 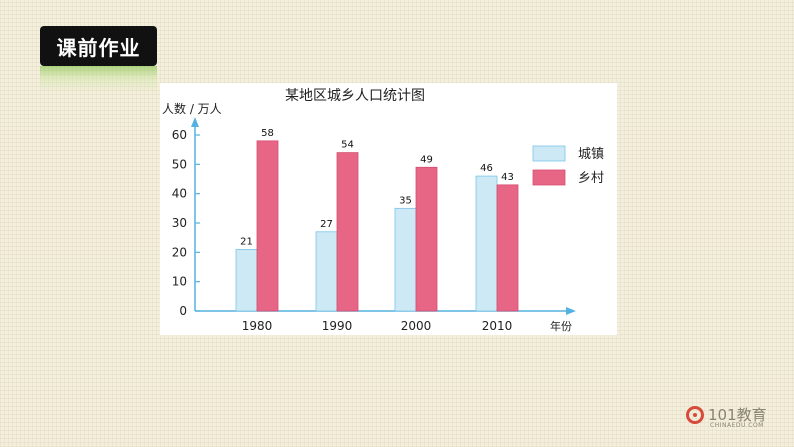 I want to click on y-tick-label: 20, so click(x=179, y=252).